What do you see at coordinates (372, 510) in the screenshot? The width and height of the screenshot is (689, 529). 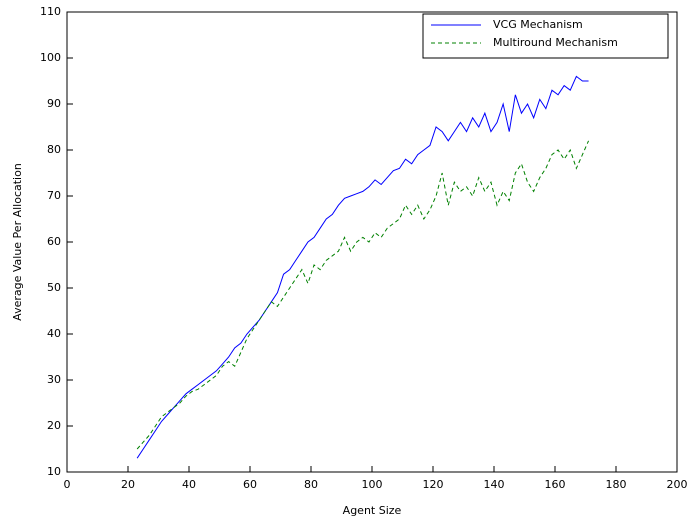 I see `x-axis-label: Agent Size` at bounding box center [372, 510].